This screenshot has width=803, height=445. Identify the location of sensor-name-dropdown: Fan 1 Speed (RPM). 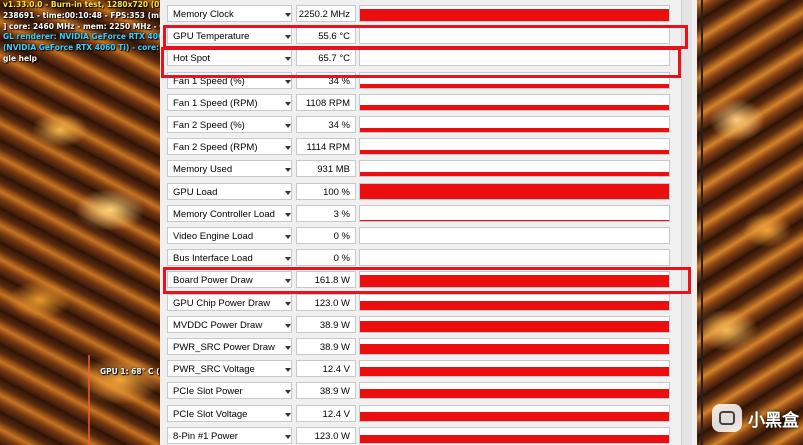
(229, 102).